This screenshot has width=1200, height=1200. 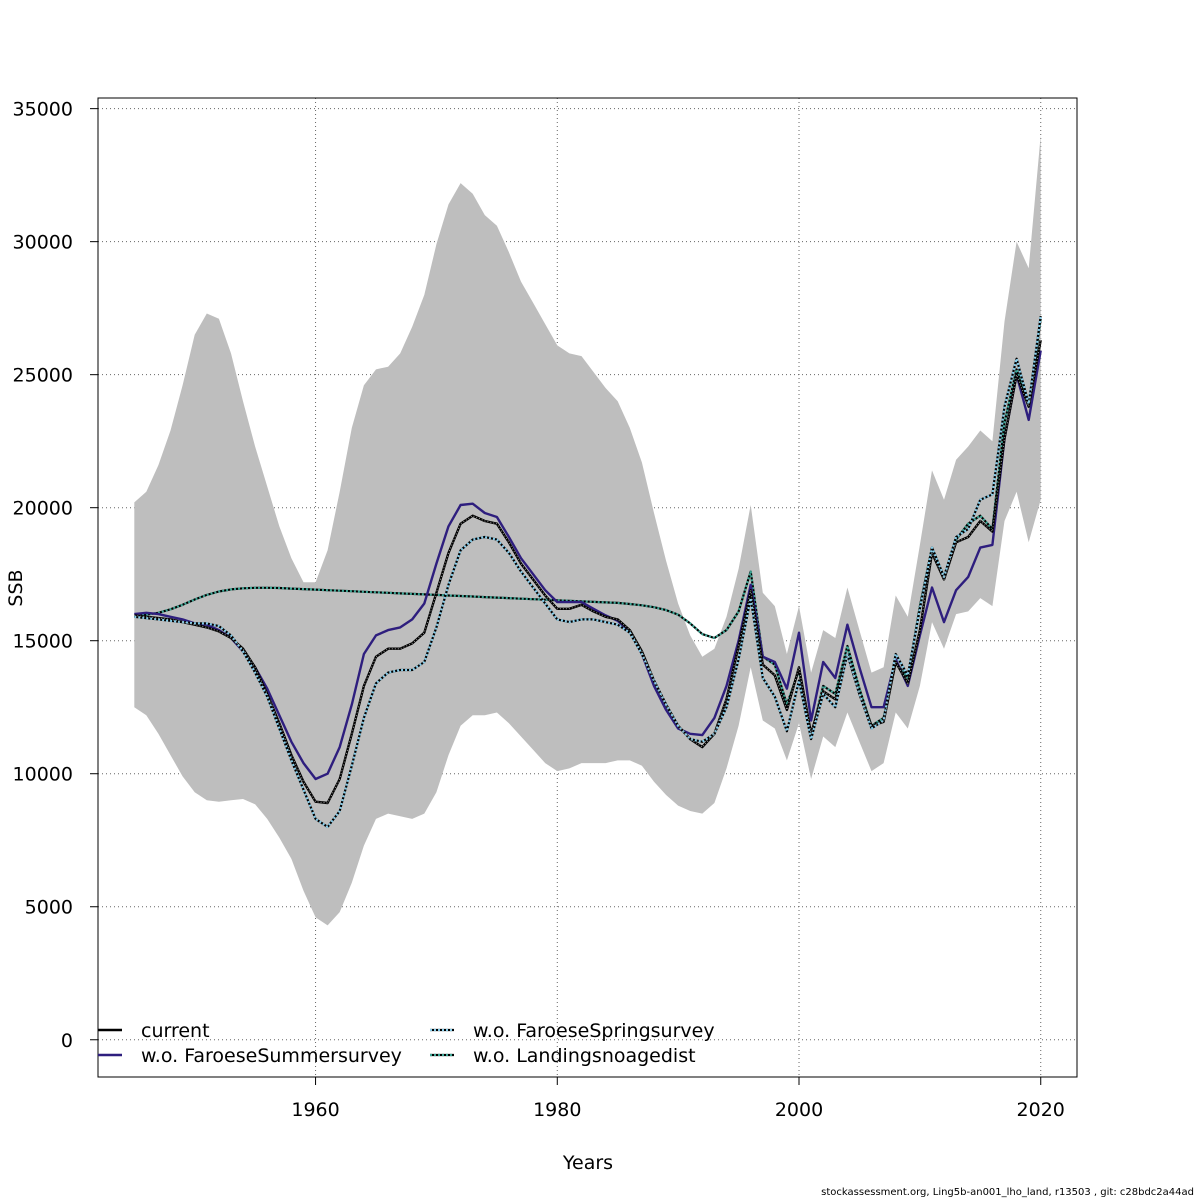 I want to click on y-tick-label: 0, so click(x=67, y=1041).